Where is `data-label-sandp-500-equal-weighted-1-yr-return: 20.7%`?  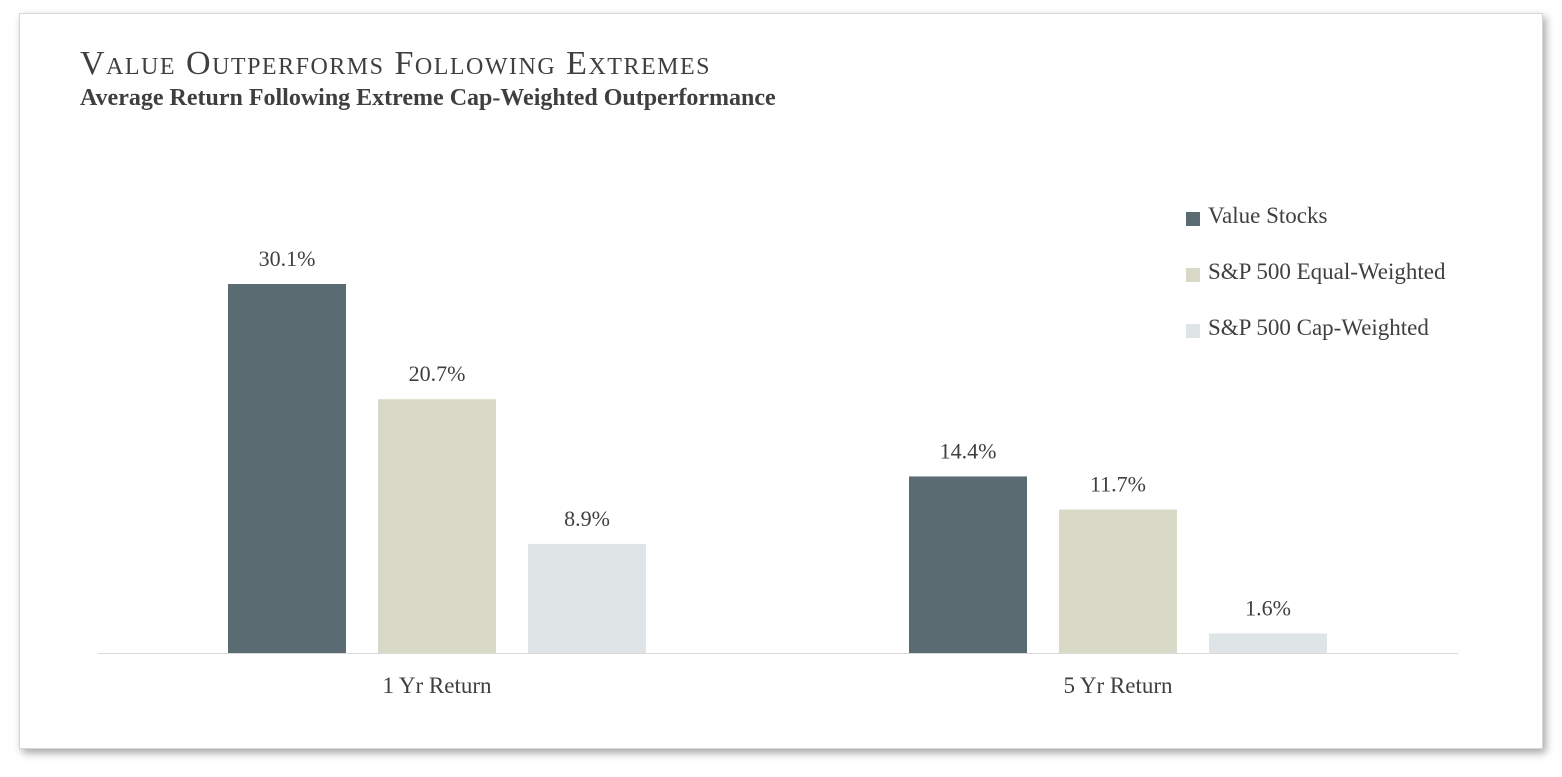 data-label-sandp-500-equal-weighted-1-yr-return: 20.7% is located at coordinates (437, 373).